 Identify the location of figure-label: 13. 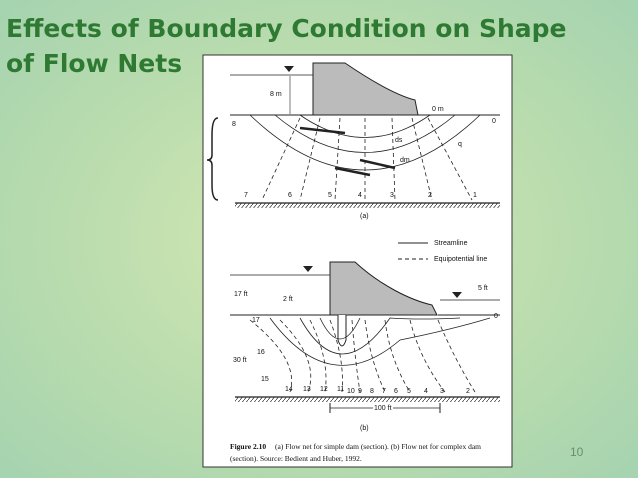
(307, 389).